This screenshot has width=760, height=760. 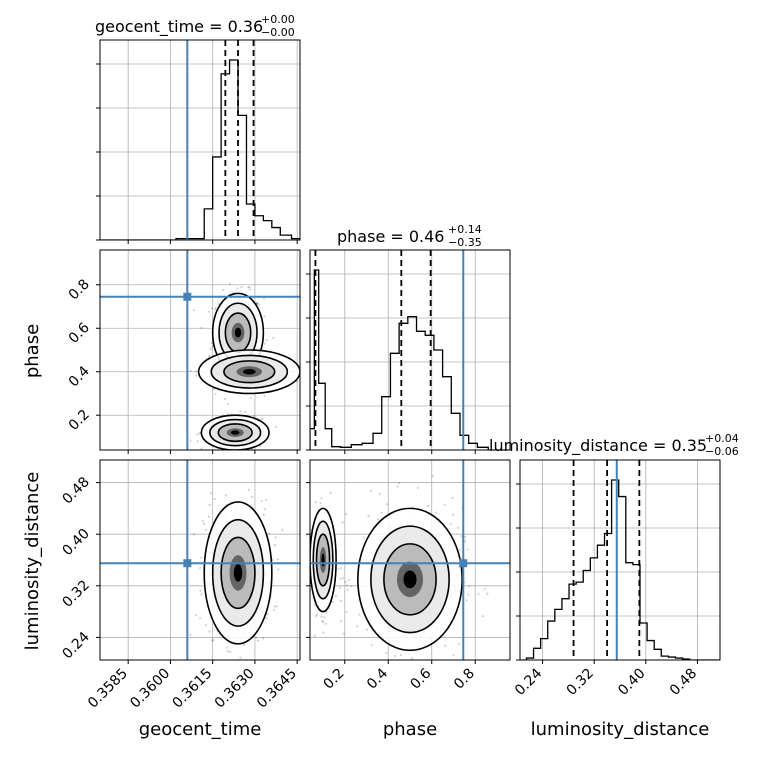 I want to click on ylabel-phase: phase, so click(x=32, y=351).